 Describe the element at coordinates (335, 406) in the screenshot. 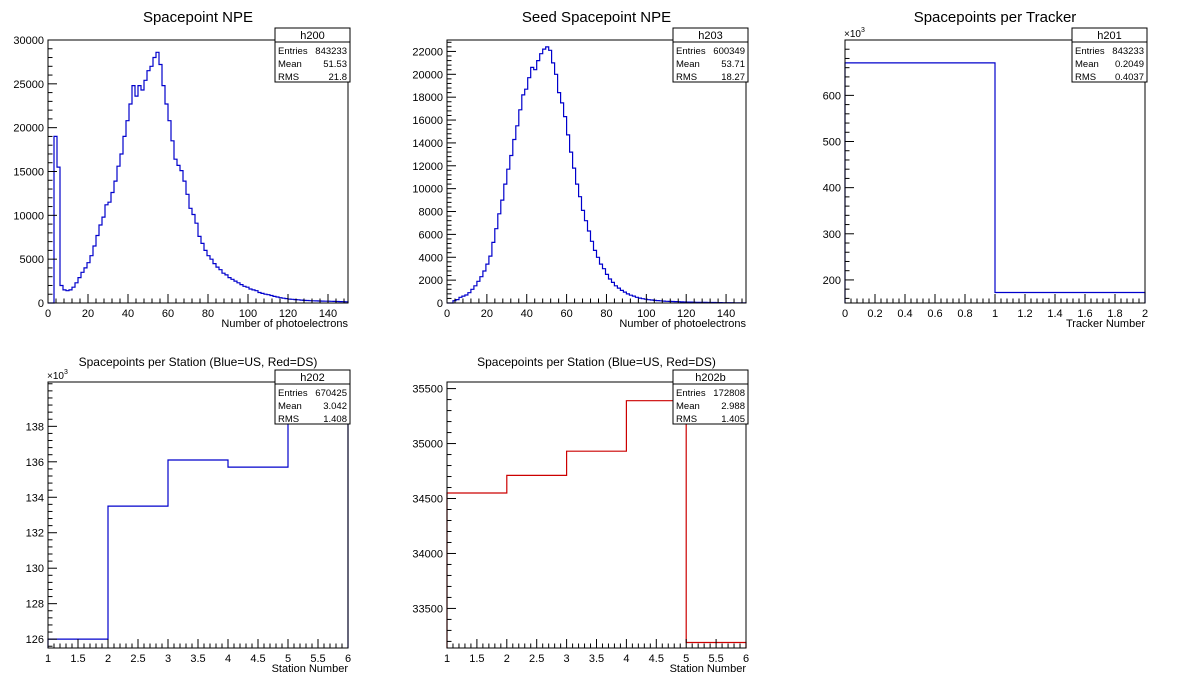

I see `stats-value-mean: 3.042` at that location.